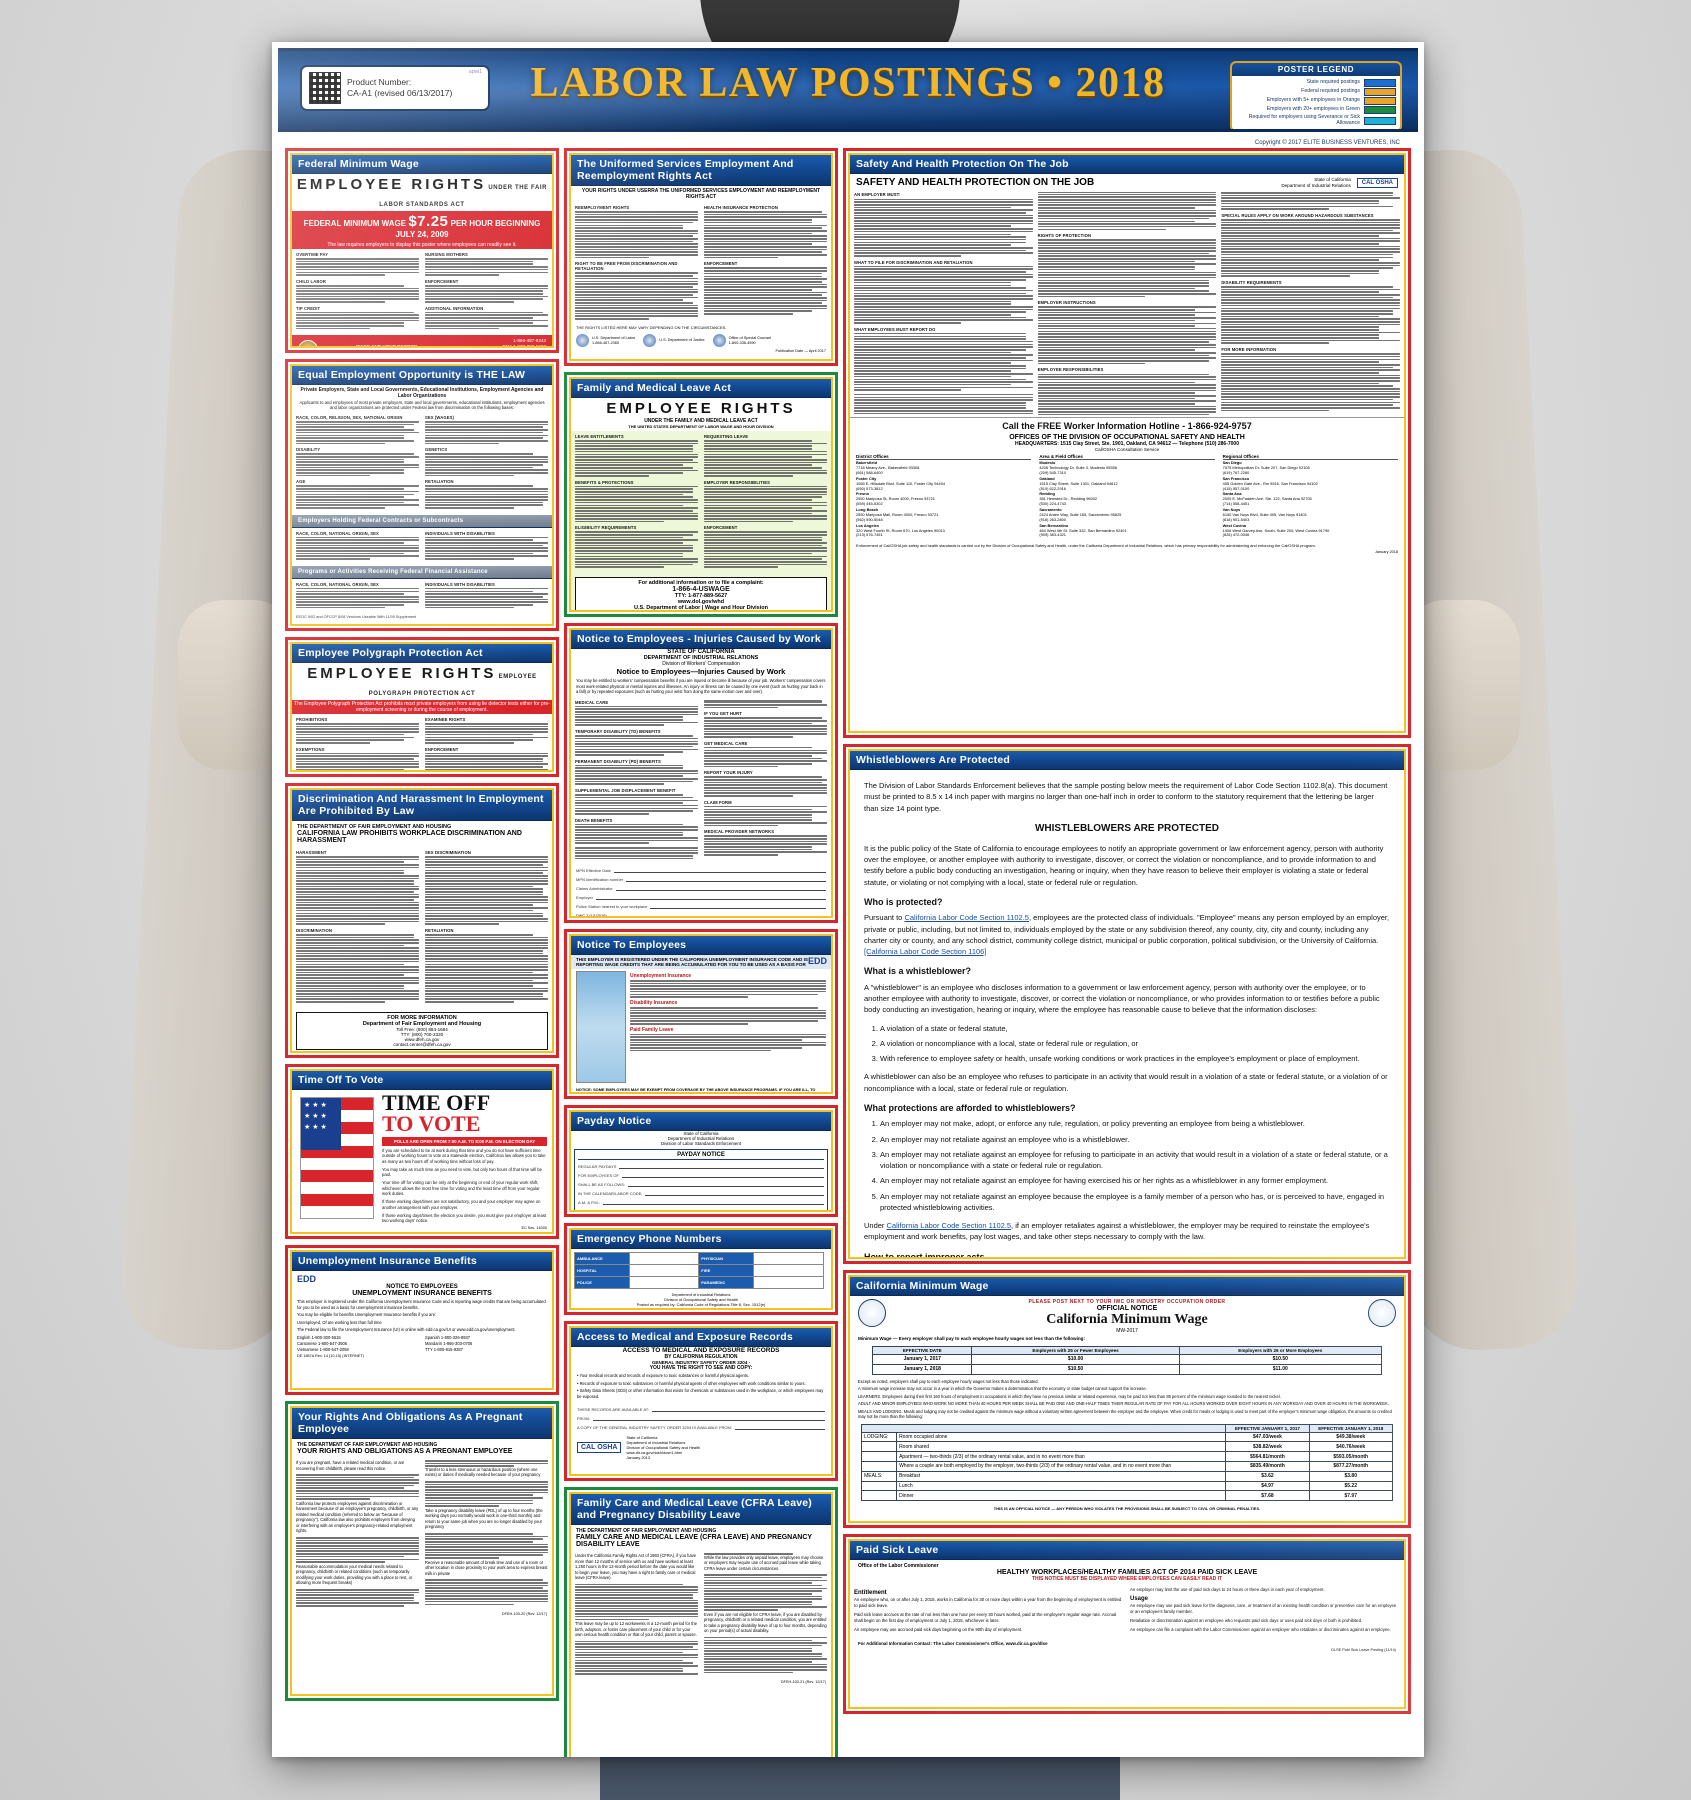 This screenshot has width=1691, height=1800. What do you see at coordinates (1232, 463) in the screenshot?
I see `office-city: San Diego` at bounding box center [1232, 463].